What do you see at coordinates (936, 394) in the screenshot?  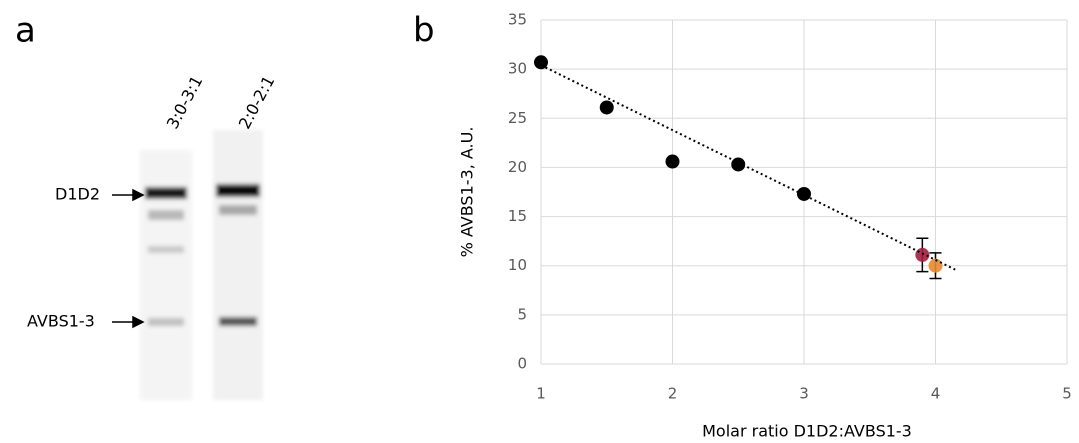 I see `x-tick-label: 4` at bounding box center [936, 394].